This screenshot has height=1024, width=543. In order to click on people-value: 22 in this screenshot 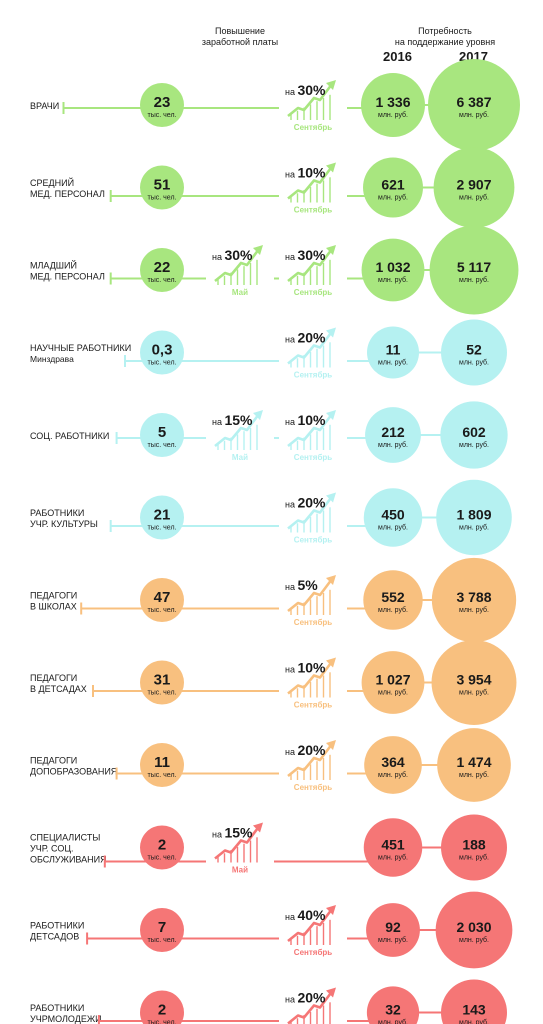, I will do `click(162, 267)`.